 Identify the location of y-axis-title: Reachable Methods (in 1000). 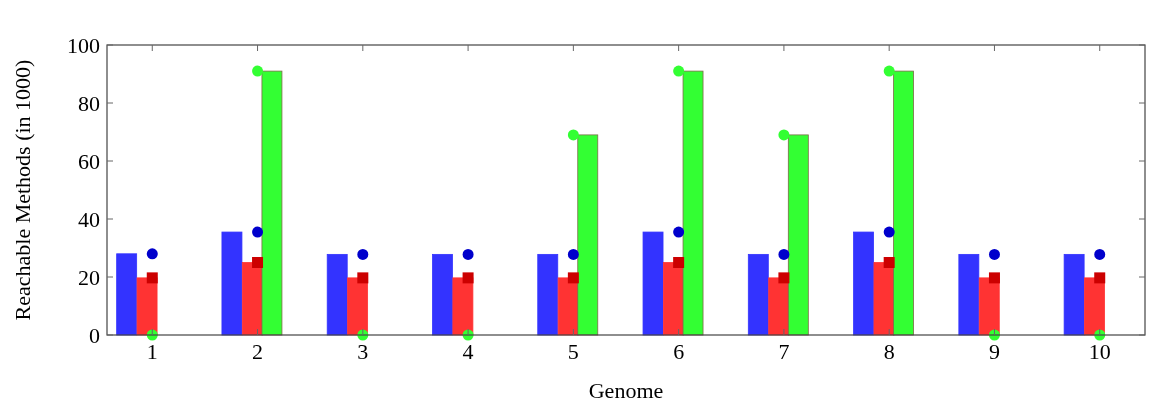
(22, 190).